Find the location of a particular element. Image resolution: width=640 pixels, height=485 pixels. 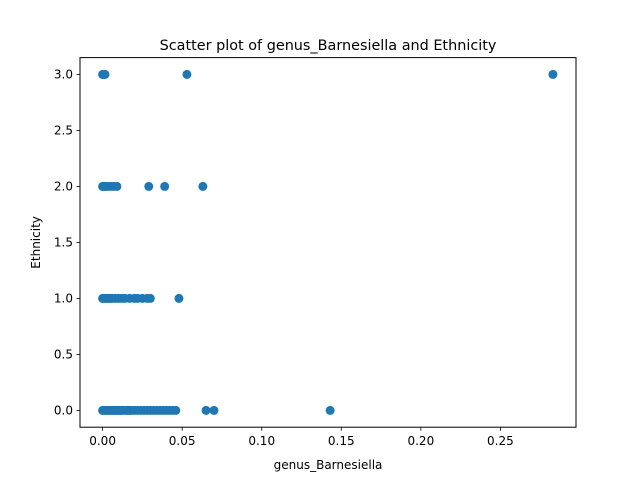

y-axis-label: Ethnicity is located at coordinates (36, 242).